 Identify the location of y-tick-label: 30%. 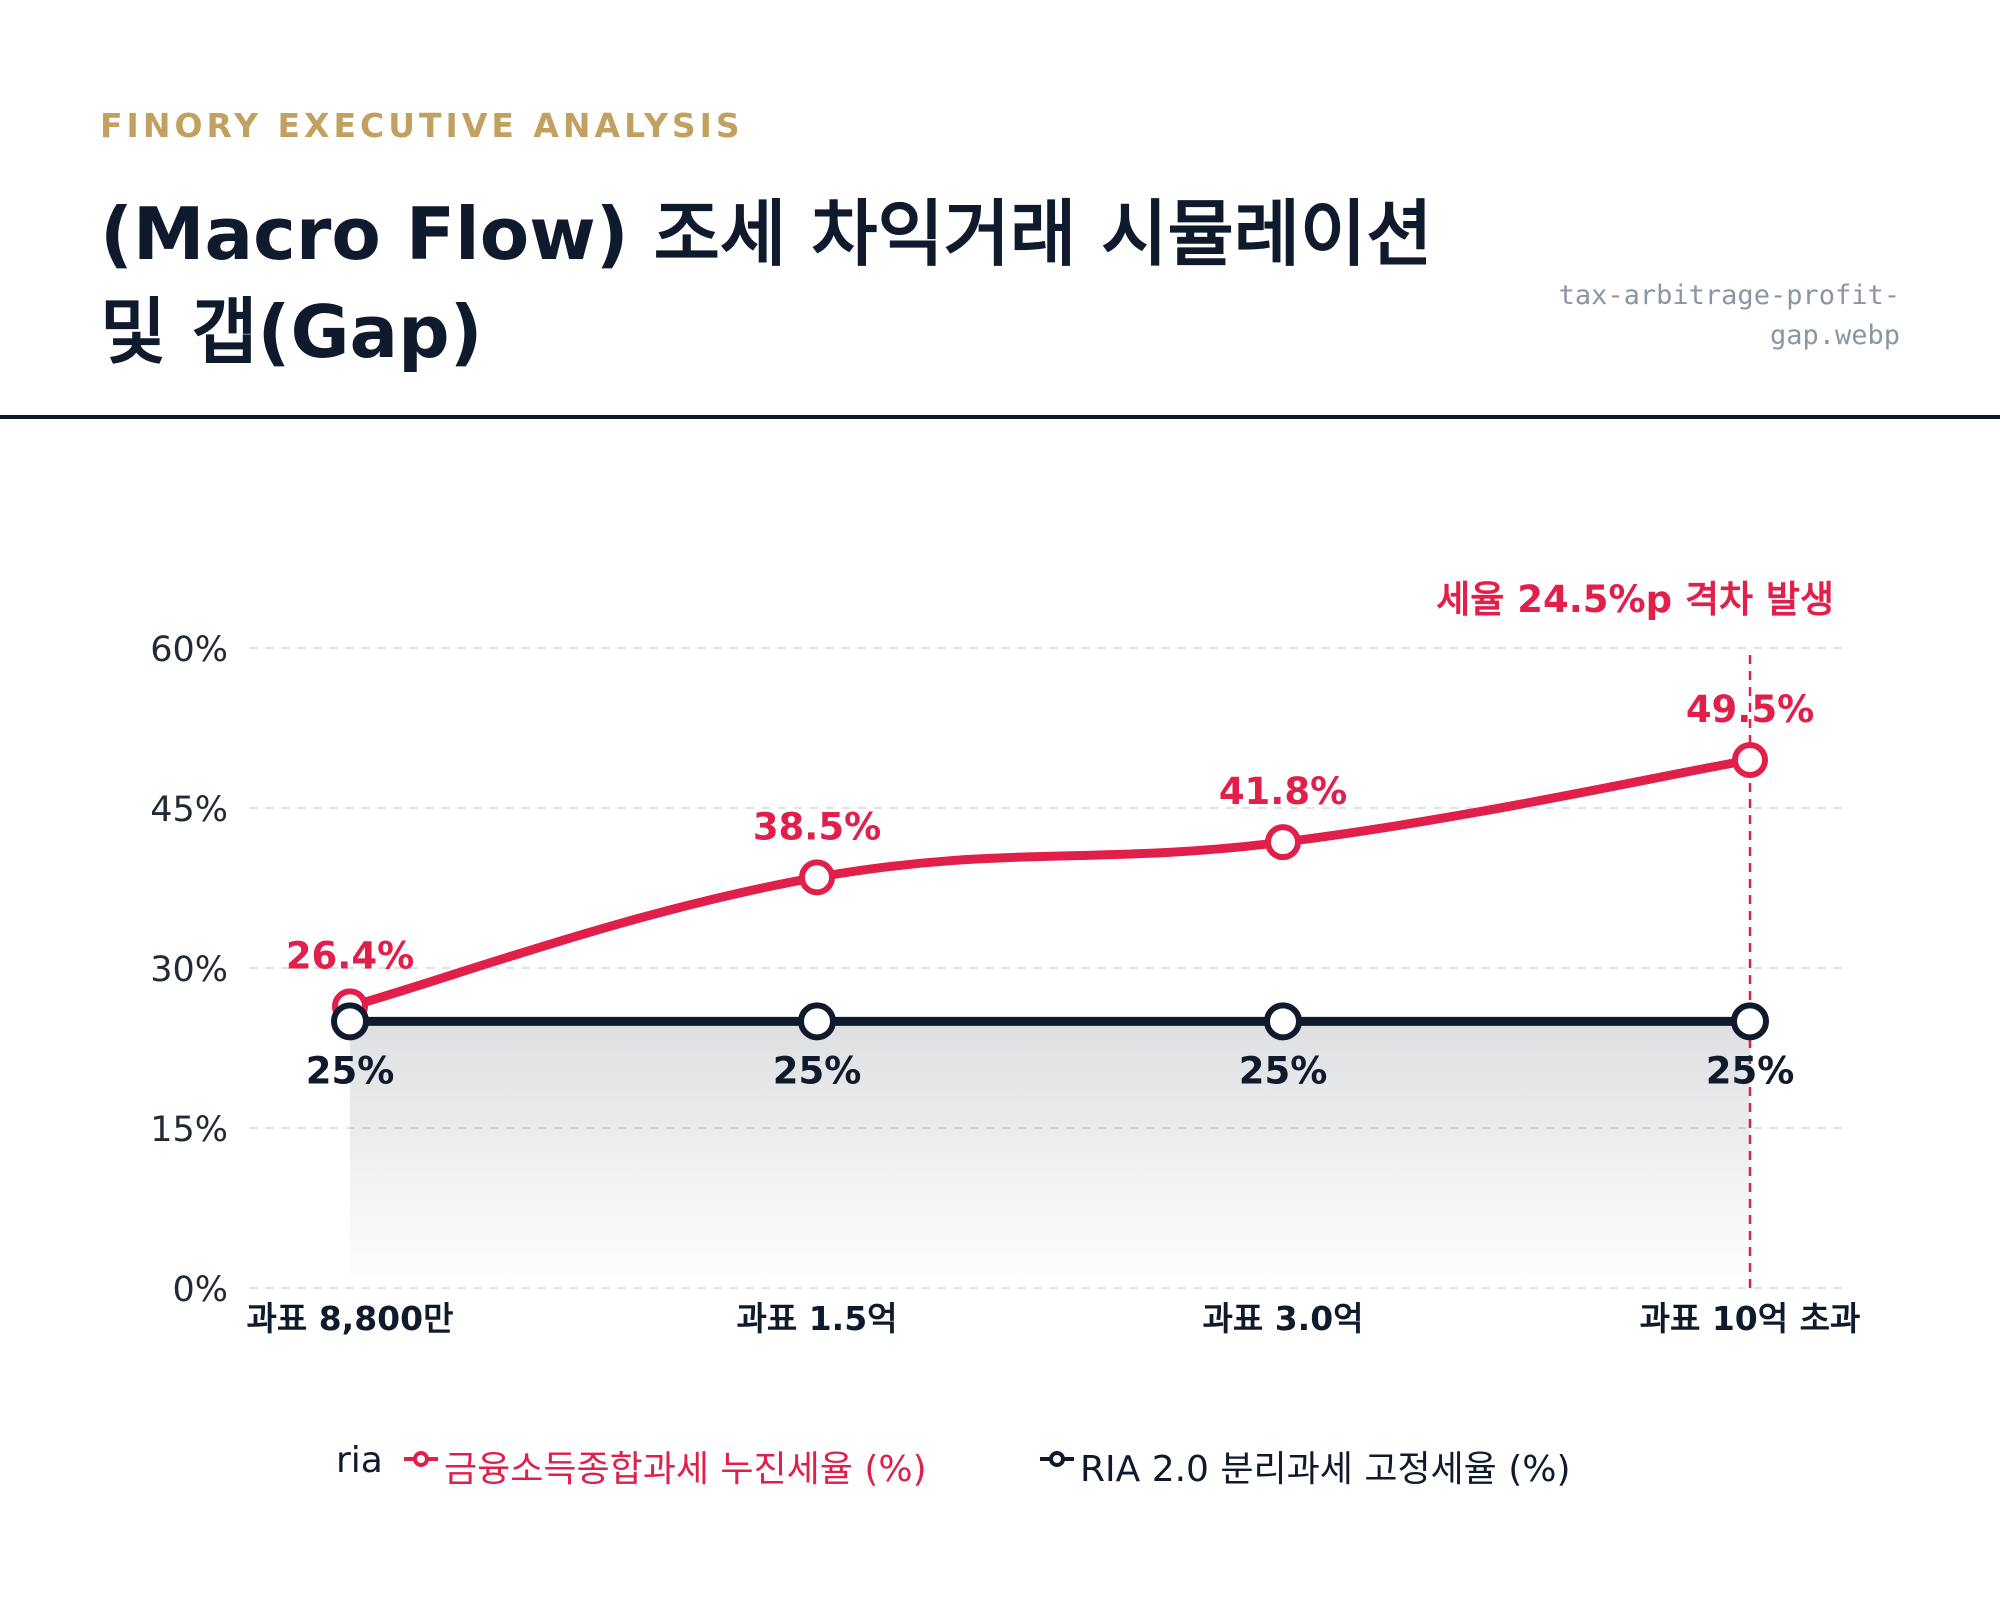
(189, 970).